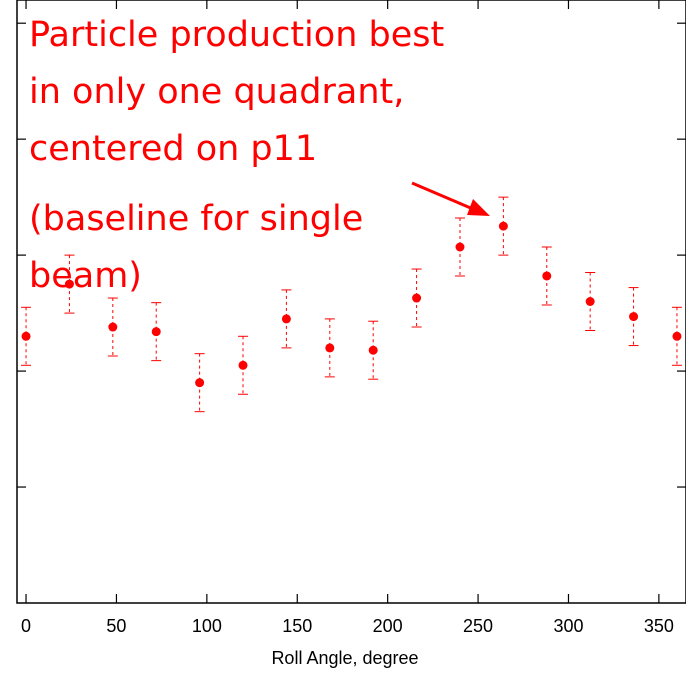 The height and width of the screenshot is (683, 686). What do you see at coordinates (173, 149) in the screenshot?
I see `annotation-line-3: centered on p11` at bounding box center [173, 149].